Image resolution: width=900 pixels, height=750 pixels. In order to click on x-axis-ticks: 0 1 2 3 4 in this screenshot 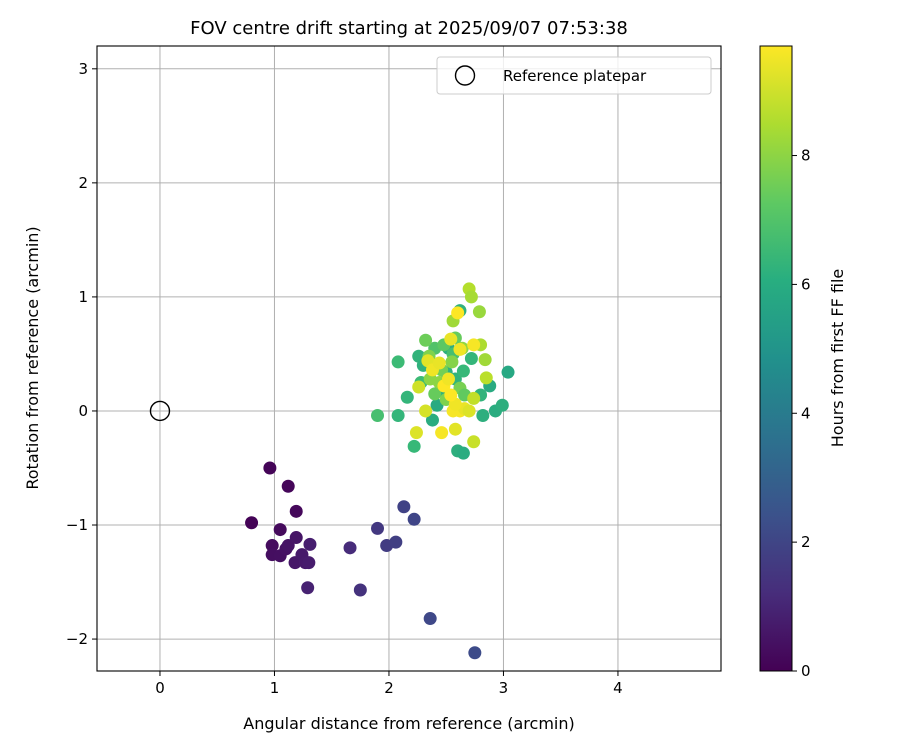, I will do `click(389, 684)`.